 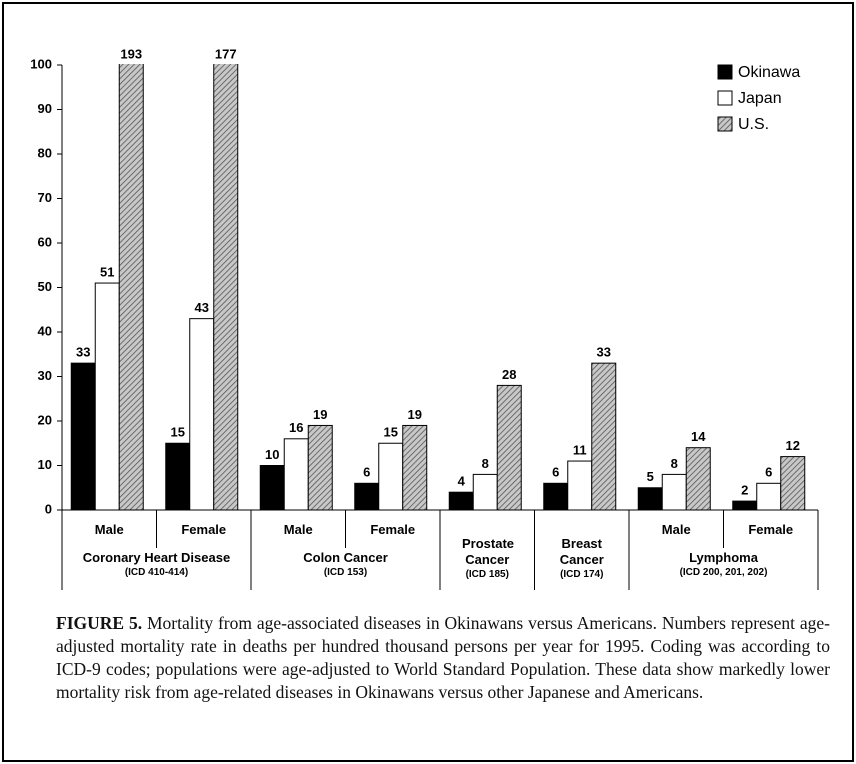 I want to click on group-code: (ICD 200, 201, 202), so click(x=723, y=572).